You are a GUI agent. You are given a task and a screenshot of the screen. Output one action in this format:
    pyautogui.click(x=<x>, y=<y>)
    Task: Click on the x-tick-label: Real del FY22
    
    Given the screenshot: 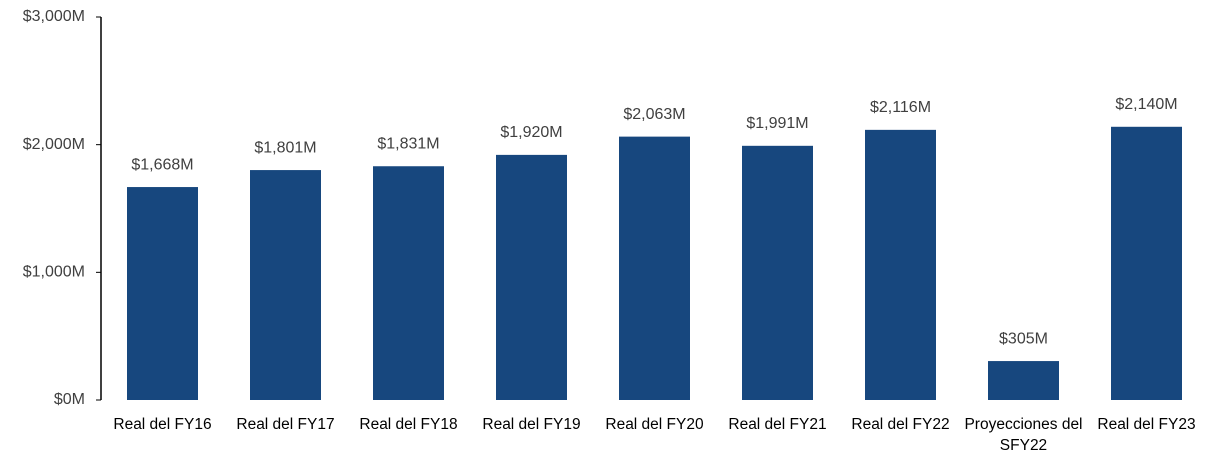 What is the action you would take?
    pyautogui.click(x=900, y=424)
    